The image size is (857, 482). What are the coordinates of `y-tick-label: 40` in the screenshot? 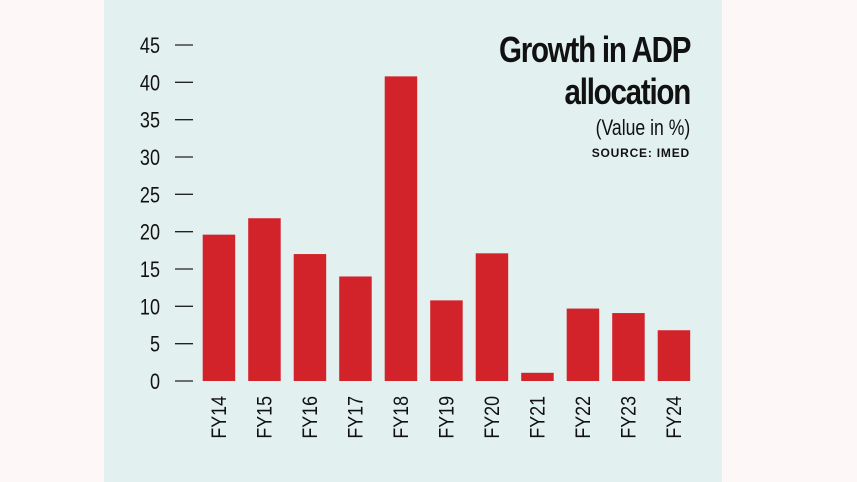 It's located at (150, 84).